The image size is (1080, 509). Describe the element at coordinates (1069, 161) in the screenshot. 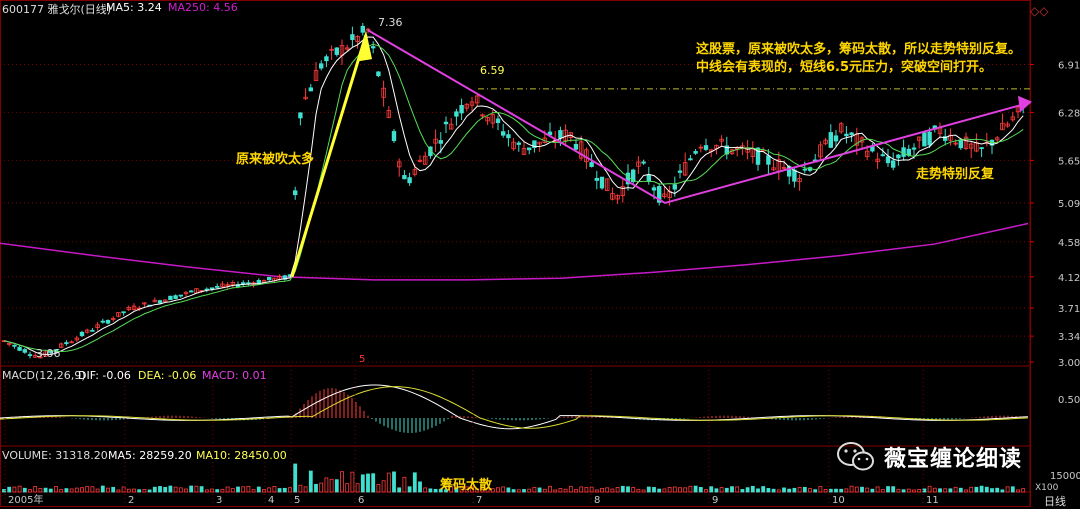

I see `price-tick: 5.65` at that location.